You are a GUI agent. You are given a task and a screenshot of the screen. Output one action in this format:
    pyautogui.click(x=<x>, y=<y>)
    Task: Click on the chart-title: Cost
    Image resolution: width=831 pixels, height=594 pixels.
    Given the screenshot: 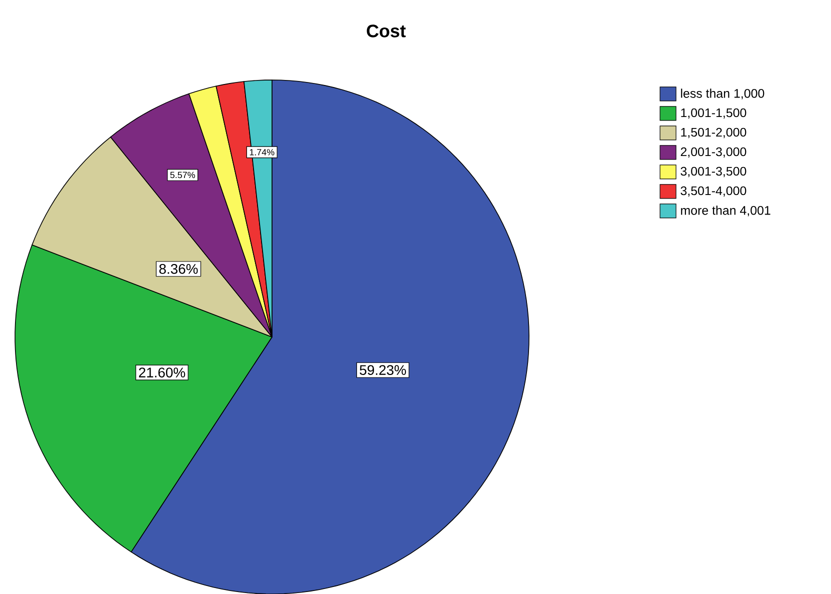 What is the action you would take?
    pyautogui.click(x=386, y=31)
    